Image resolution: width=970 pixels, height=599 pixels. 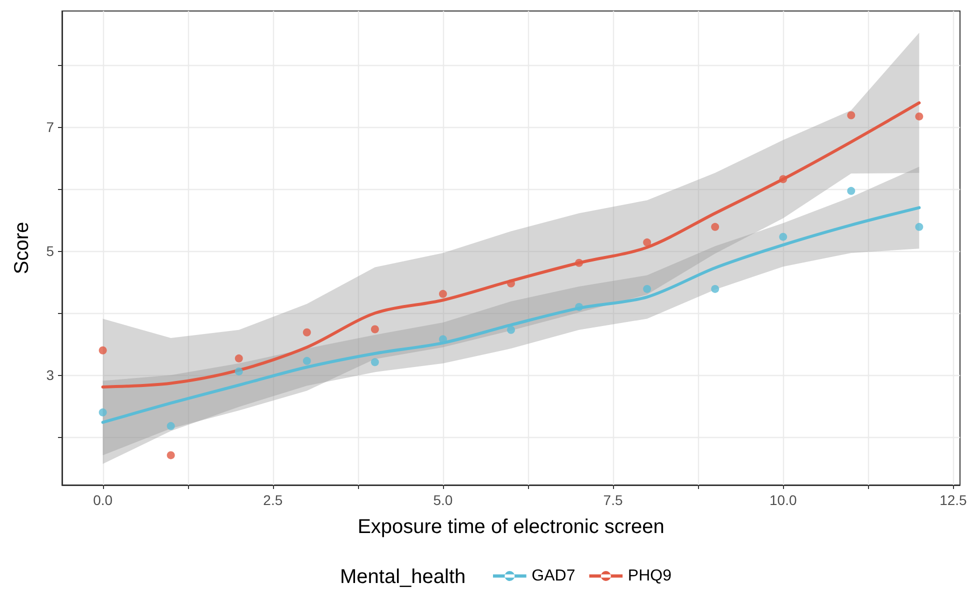 I want to click on x-tick-label: 5.0, so click(x=443, y=500).